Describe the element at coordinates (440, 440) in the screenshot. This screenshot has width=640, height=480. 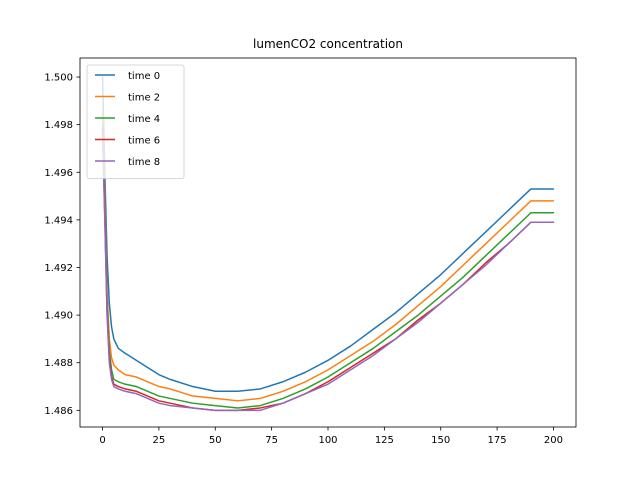
I see `x-tick-label-6: 150` at that location.